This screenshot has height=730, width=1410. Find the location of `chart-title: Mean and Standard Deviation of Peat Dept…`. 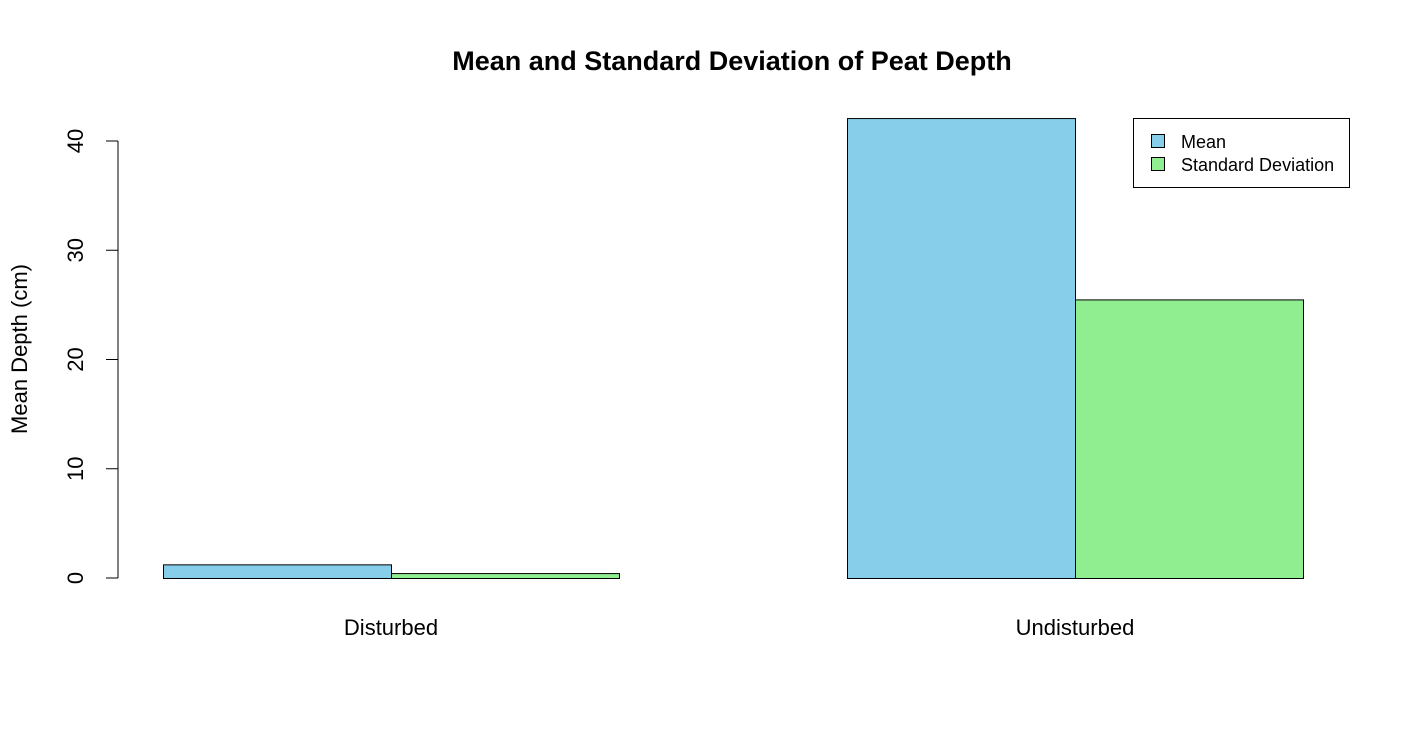

chart-title: Mean and Standard Deviation of Peat Dept… is located at coordinates (732, 61).